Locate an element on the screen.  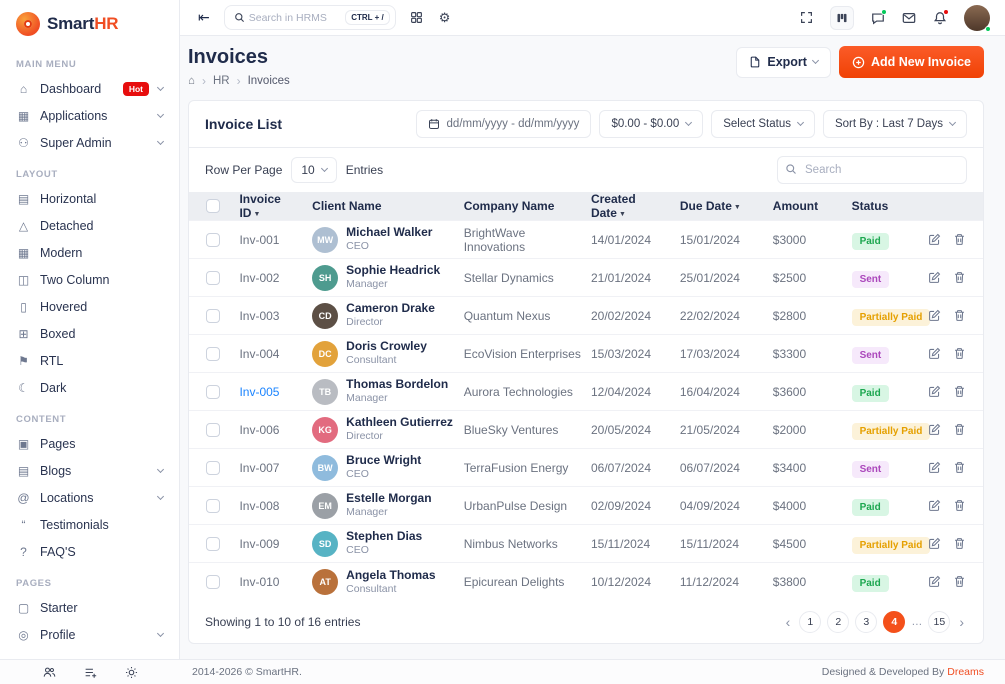
invoice-id-link: Inv-002 is located at coordinates (259, 277).